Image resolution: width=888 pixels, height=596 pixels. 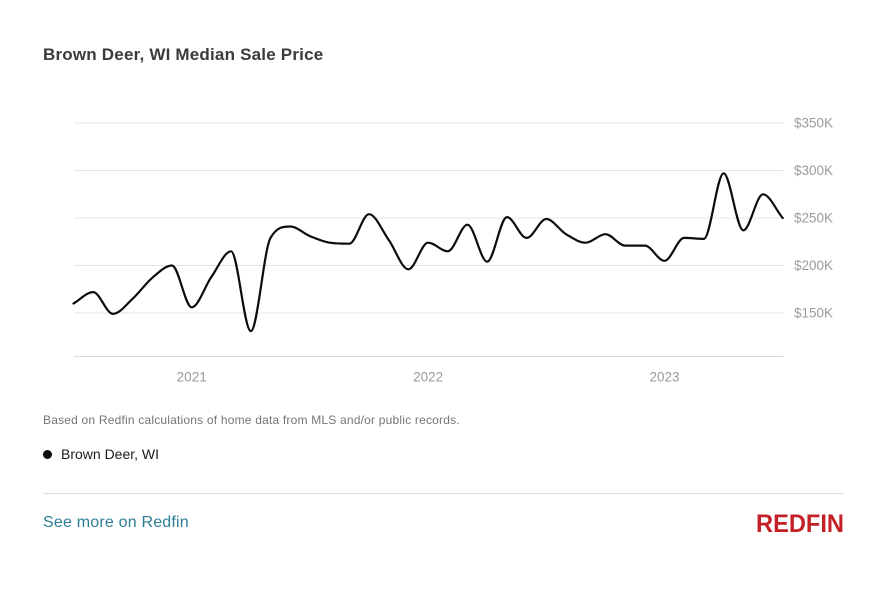 I want to click on svg-text: REDFIN, so click(x=800, y=524).